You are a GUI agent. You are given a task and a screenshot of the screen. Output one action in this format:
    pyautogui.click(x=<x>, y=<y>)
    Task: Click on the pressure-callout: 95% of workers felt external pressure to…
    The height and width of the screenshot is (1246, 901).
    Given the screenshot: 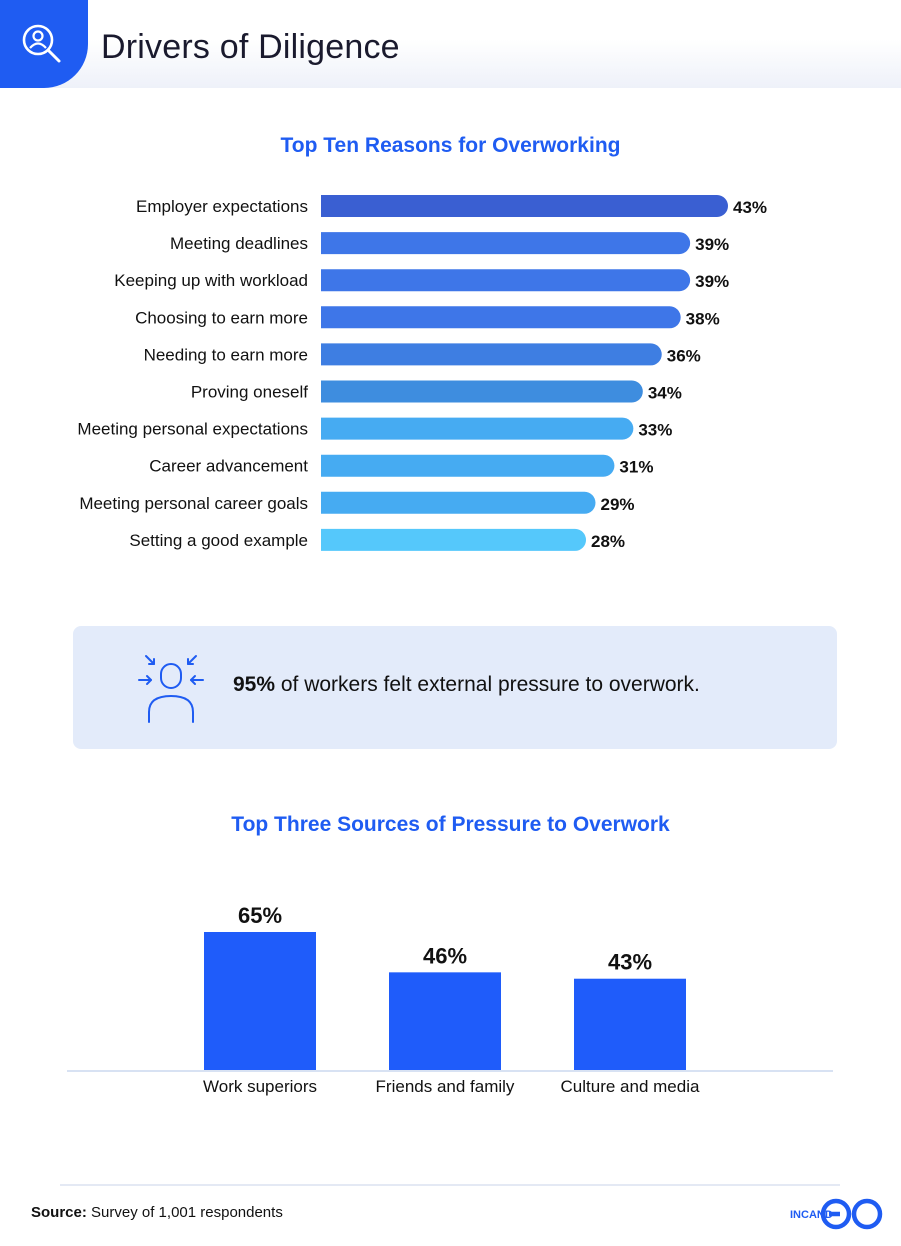 What is the action you would take?
    pyautogui.click(x=455, y=687)
    